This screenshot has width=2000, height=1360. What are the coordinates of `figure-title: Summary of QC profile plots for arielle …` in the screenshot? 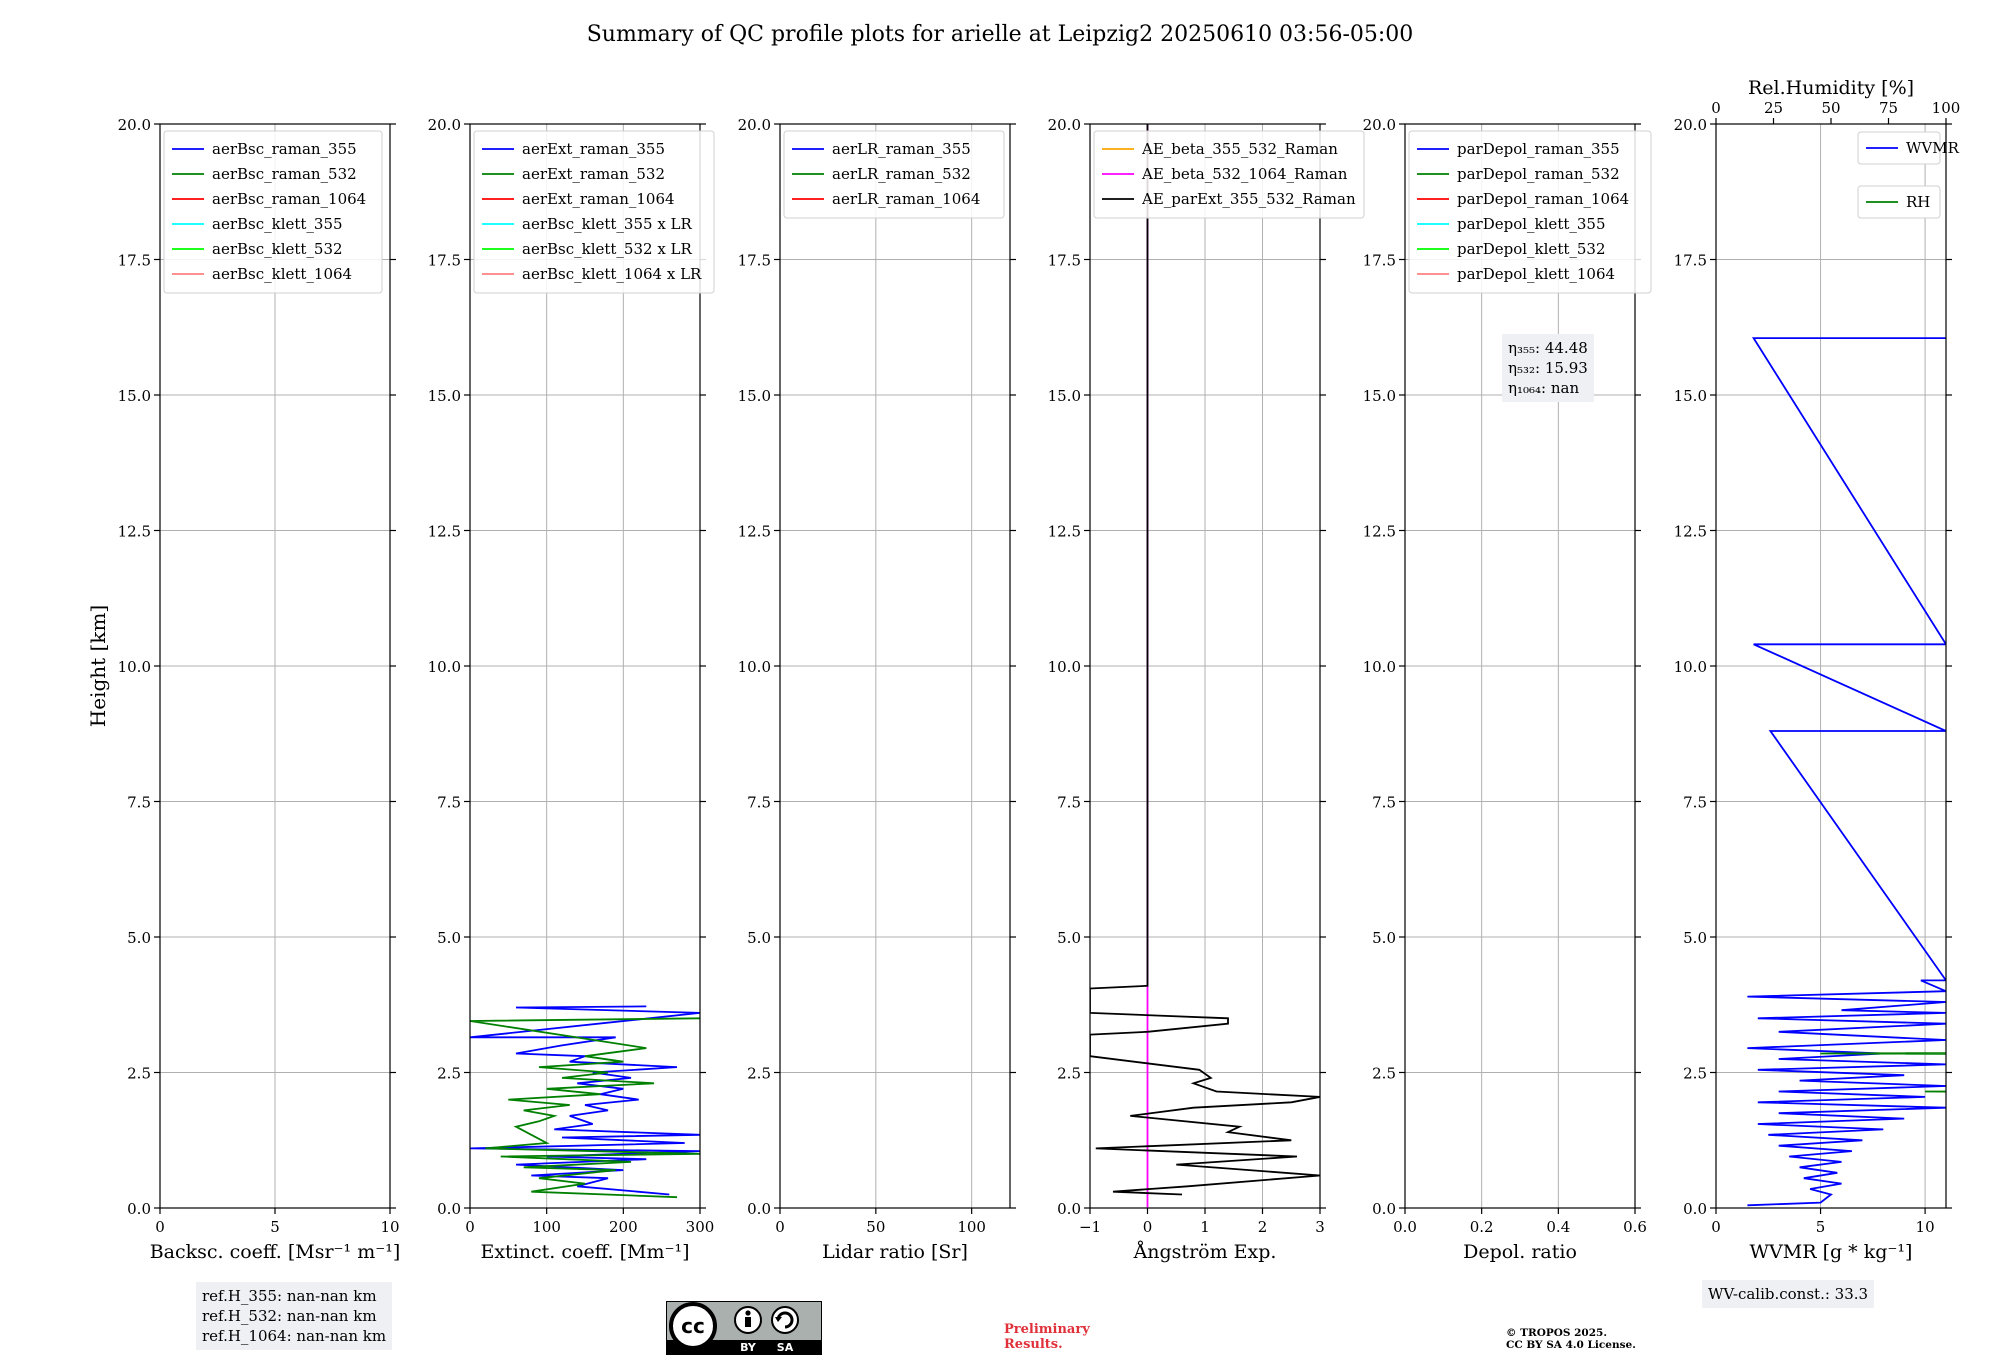 It's located at (1000, 34).